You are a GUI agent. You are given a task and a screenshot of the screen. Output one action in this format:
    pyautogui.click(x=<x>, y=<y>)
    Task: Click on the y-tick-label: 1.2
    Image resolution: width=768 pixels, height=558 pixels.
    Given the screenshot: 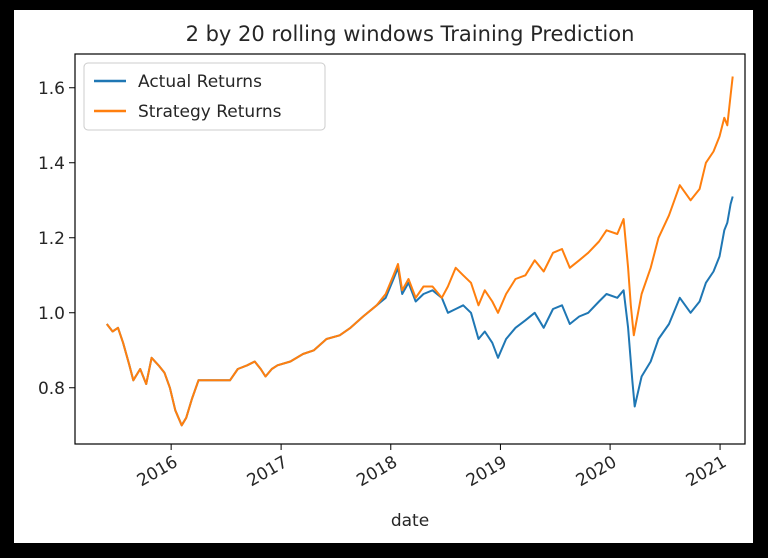 What is the action you would take?
    pyautogui.click(x=51, y=239)
    